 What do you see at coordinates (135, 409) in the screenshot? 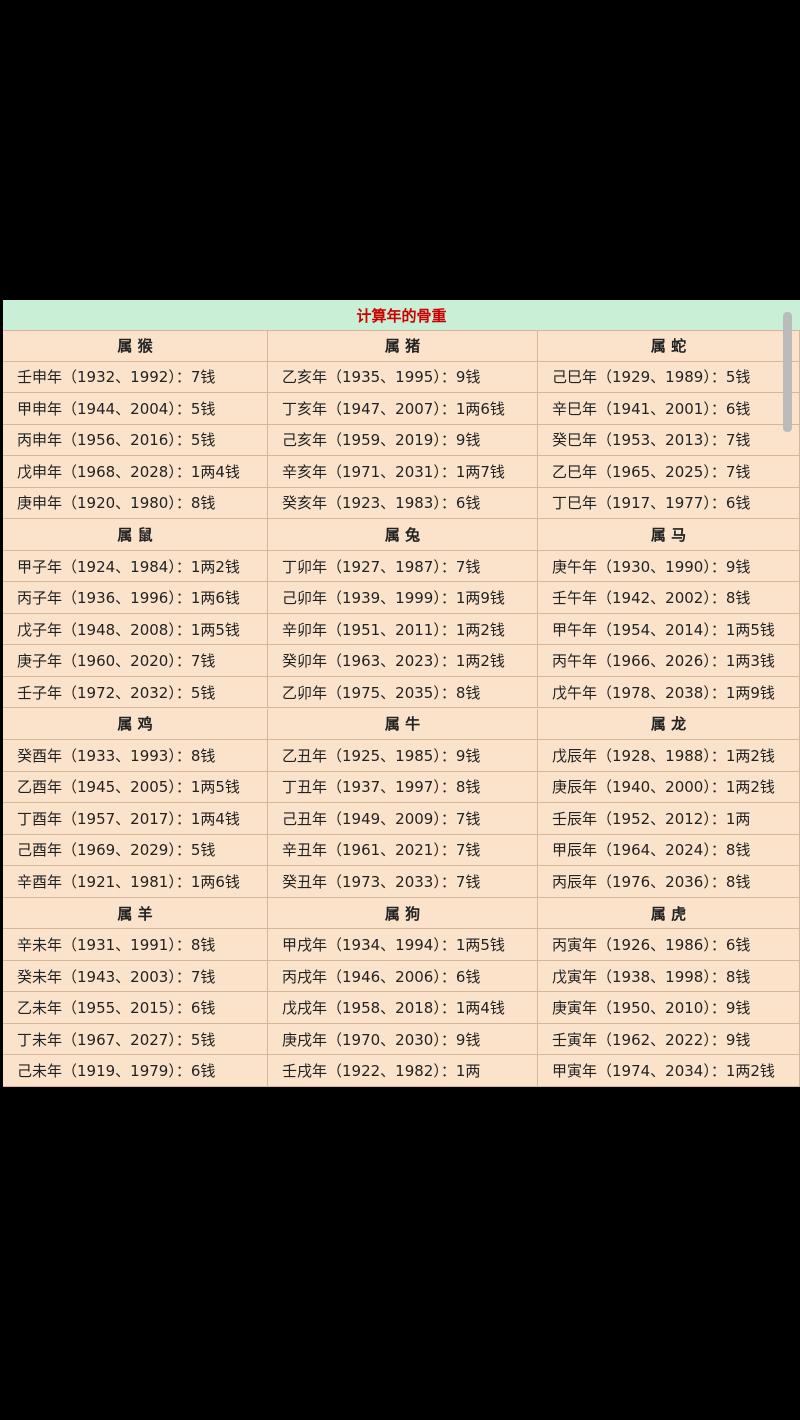
I see `weight-cell: 甲申年（1944、2004）：5钱` at bounding box center [135, 409].